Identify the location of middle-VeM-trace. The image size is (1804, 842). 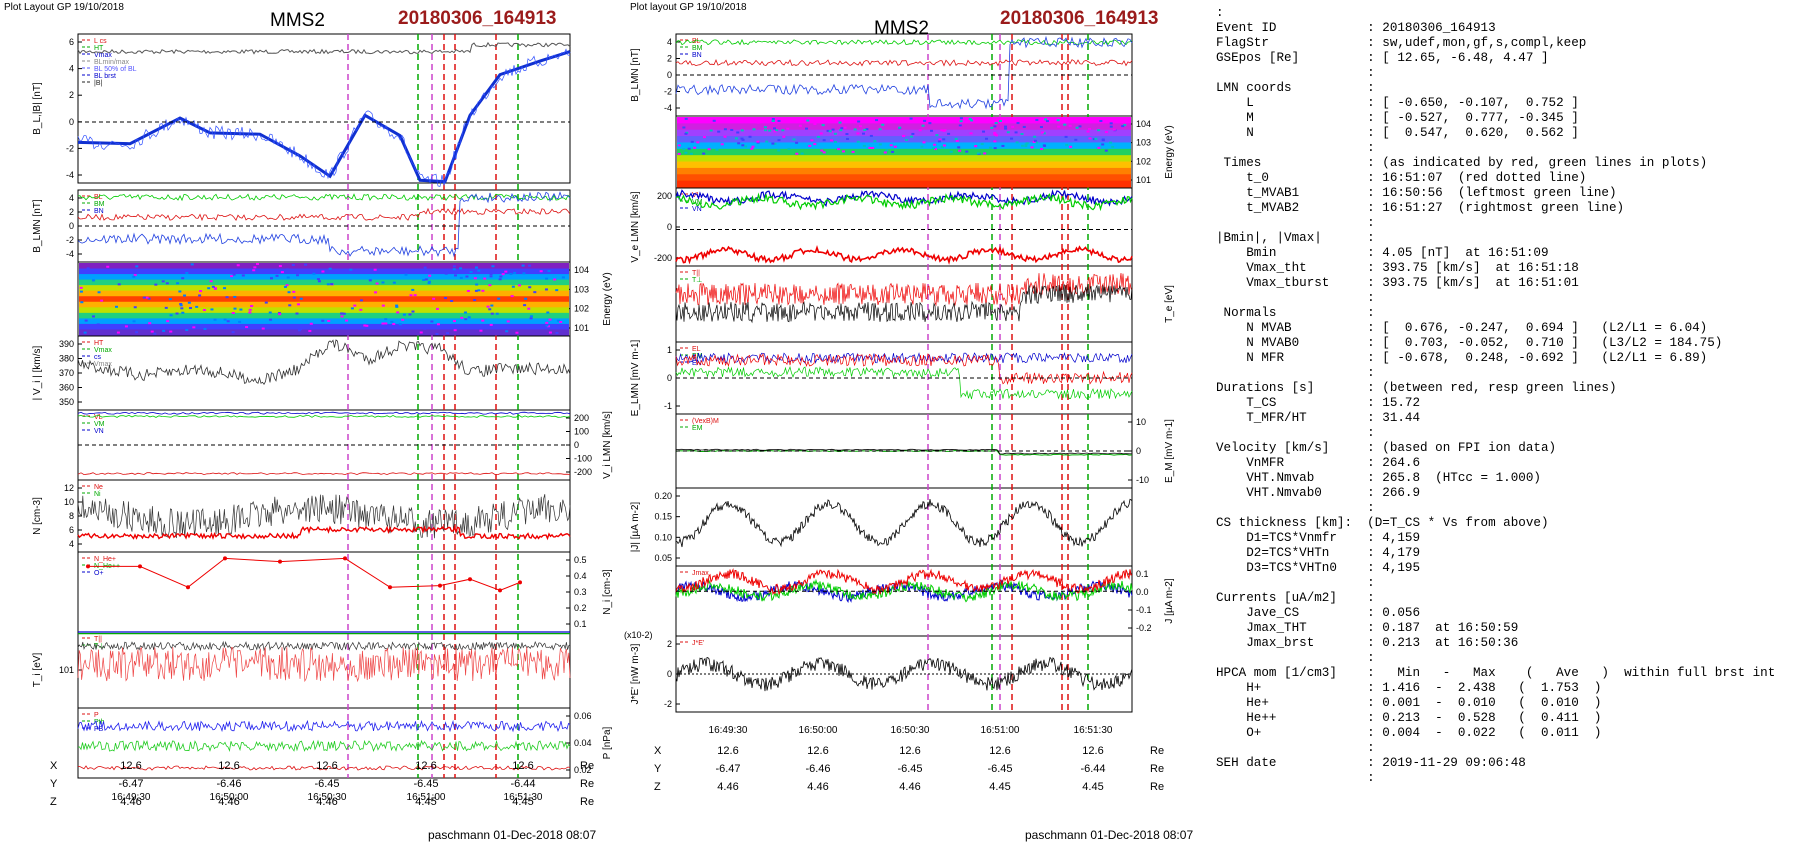
(904, 202).